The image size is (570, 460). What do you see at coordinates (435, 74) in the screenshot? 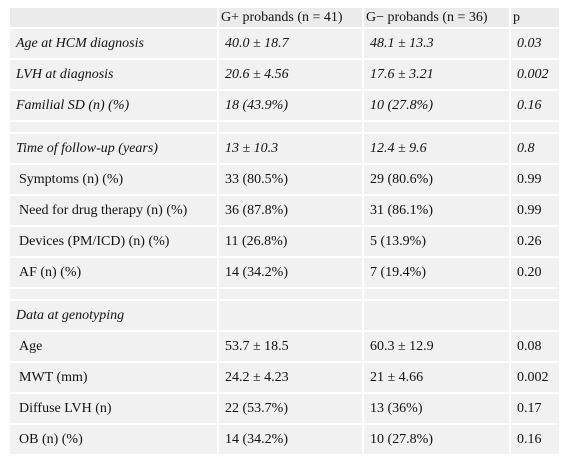
I see `g-minus-value-cell: 17.6 ± 3.21` at bounding box center [435, 74].